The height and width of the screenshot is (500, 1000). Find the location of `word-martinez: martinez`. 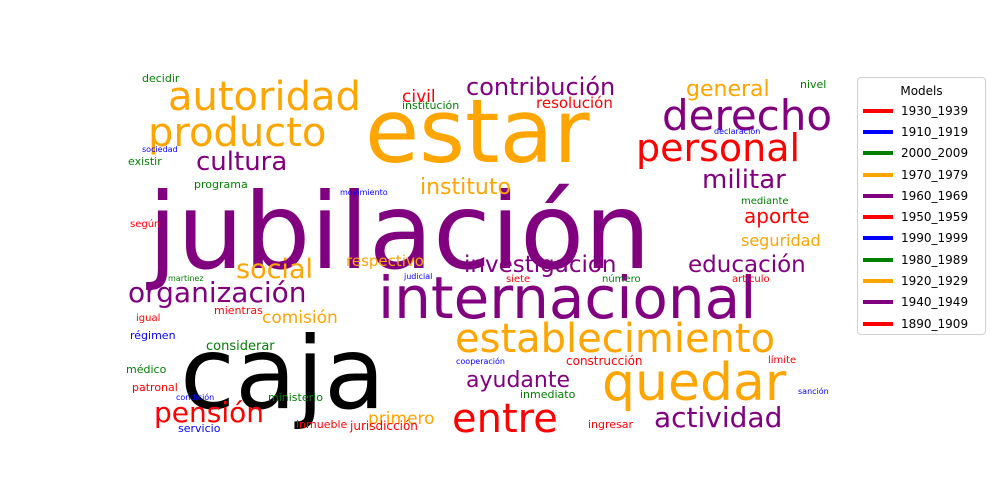

word-martinez: martinez is located at coordinates (186, 278).